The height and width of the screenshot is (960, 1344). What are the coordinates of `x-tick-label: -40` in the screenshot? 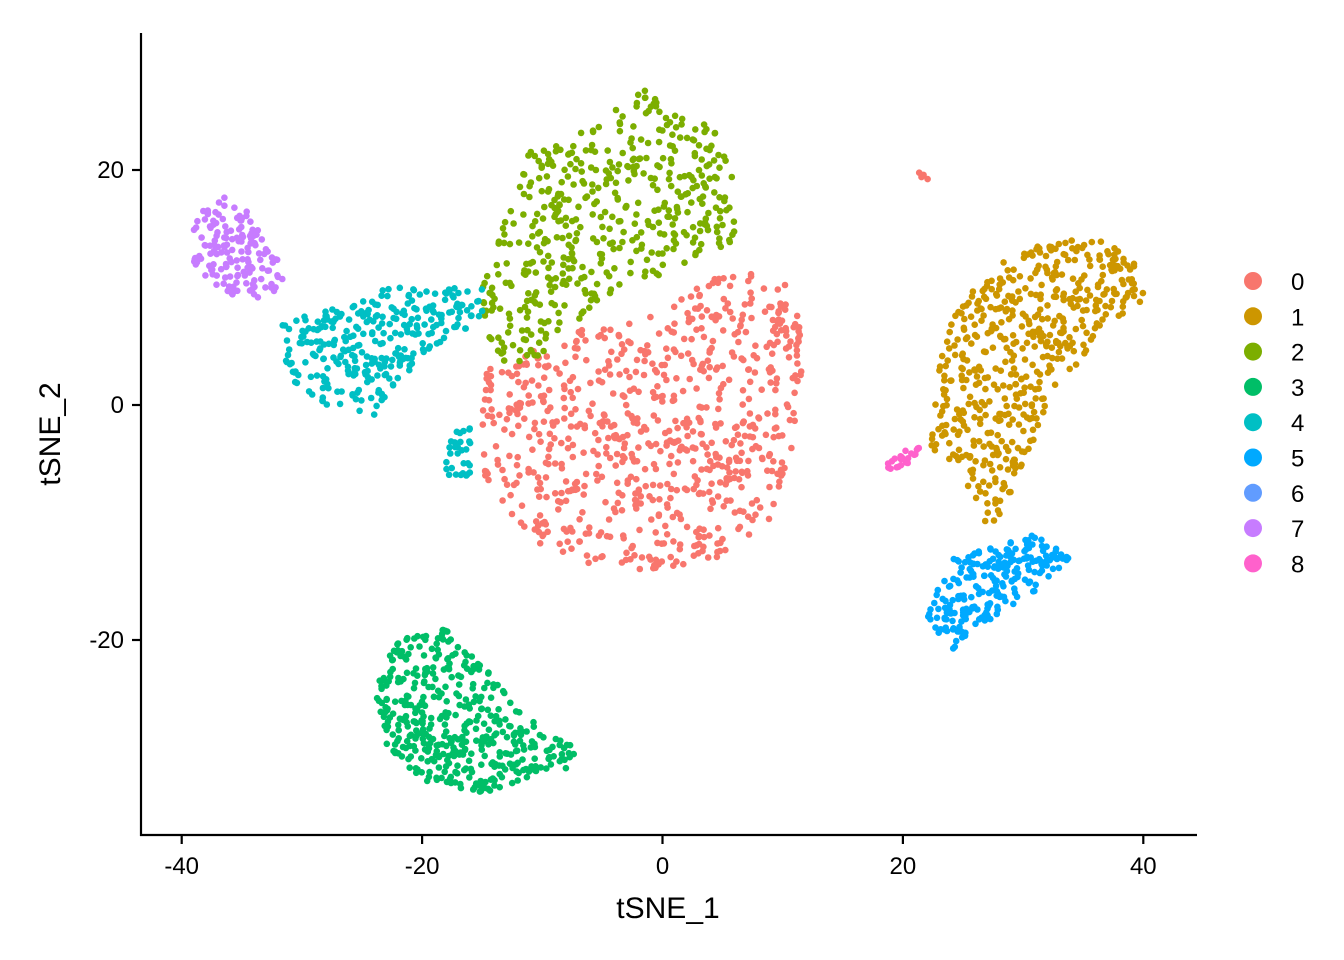 It's located at (181, 866).